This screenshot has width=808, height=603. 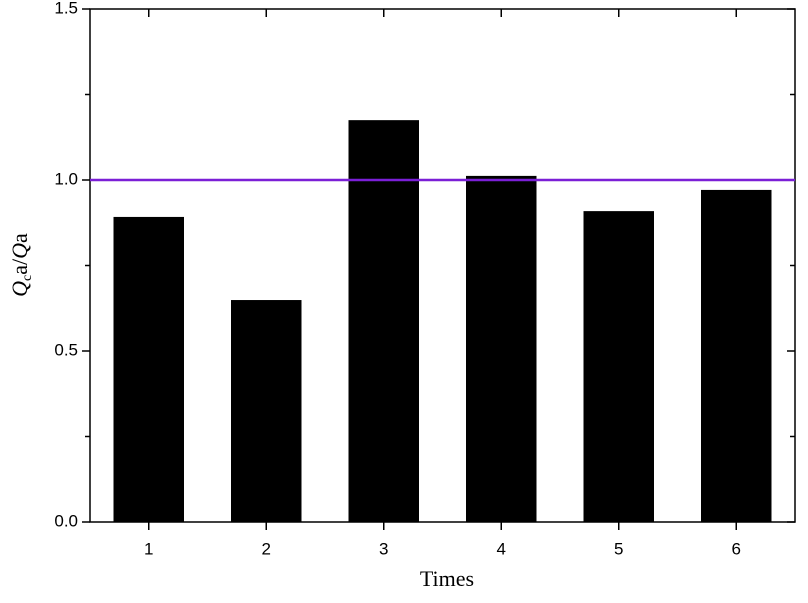 What do you see at coordinates (447, 578) in the screenshot?
I see `x-axis-title: Times` at bounding box center [447, 578].